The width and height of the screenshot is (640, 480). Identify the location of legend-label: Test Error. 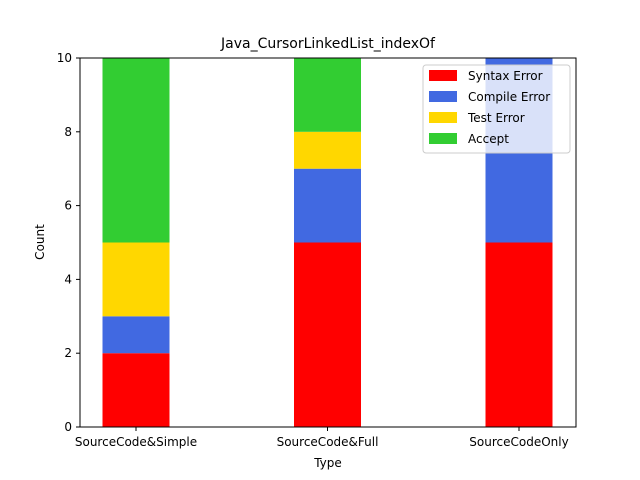
(496, 118).